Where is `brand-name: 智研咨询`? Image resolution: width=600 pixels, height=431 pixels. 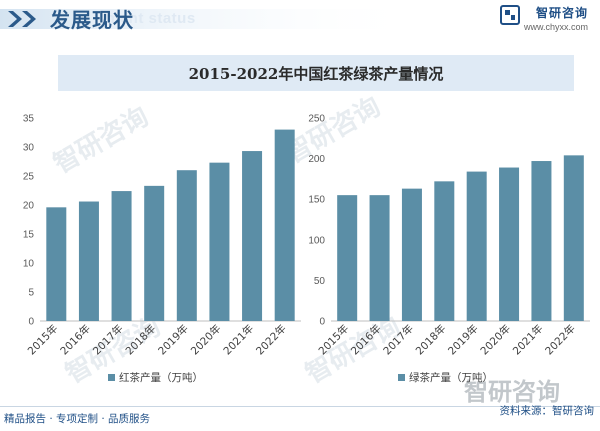
brand-name: 智研咨询 is located at coordinates (561, 13).